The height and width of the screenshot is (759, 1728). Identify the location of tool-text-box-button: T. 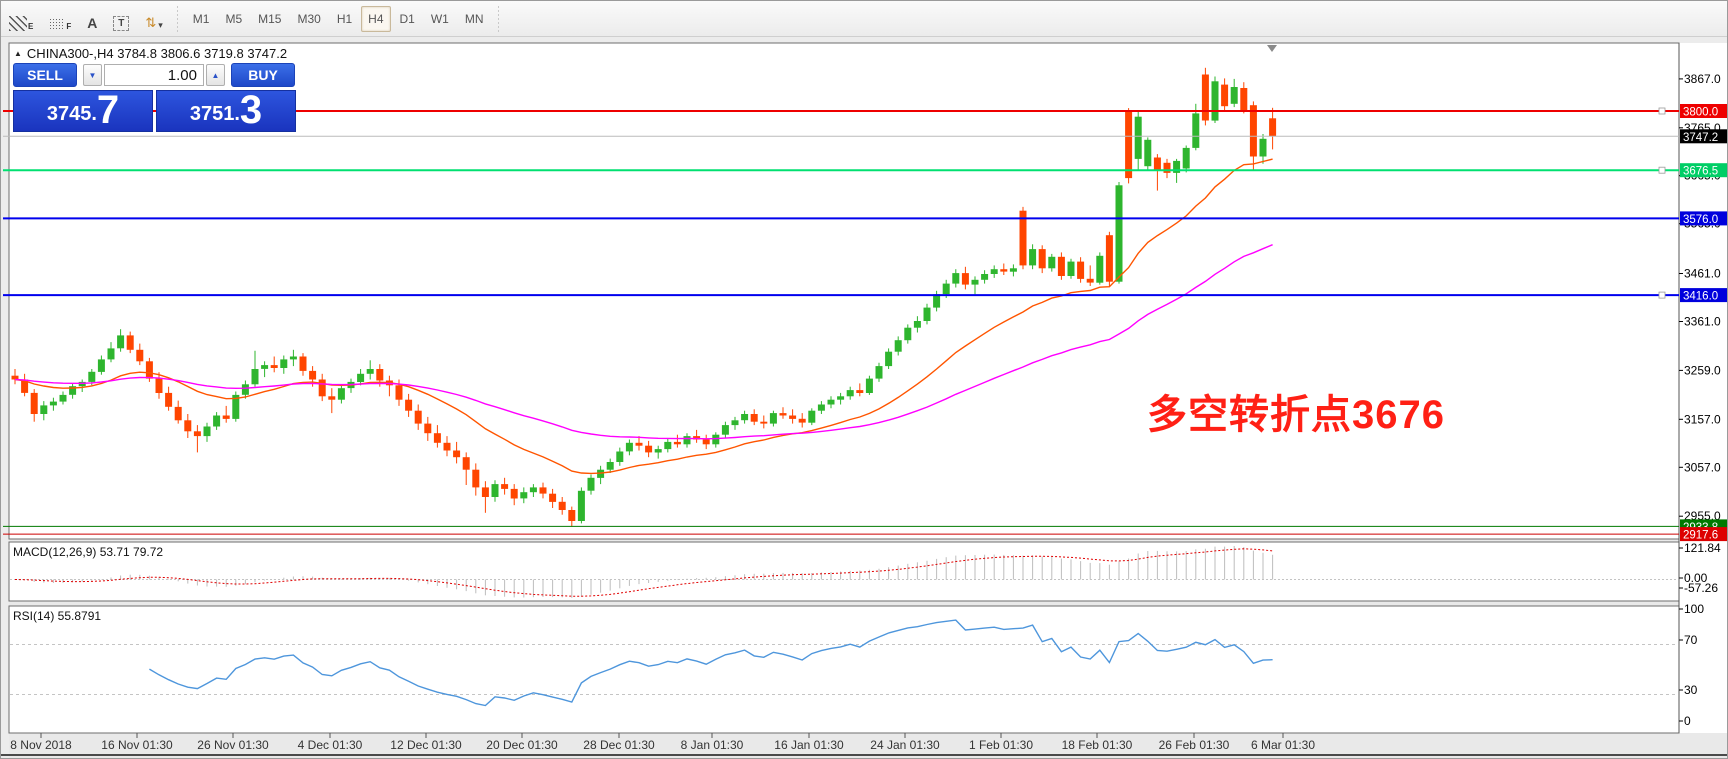
(121, 19).